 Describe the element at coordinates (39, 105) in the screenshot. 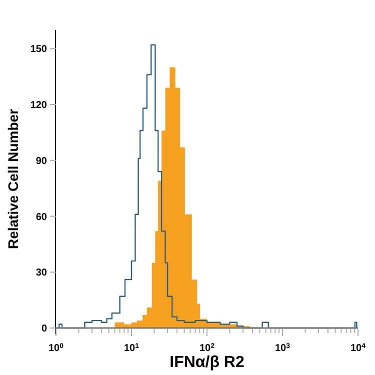

I see `y-tick-label: 120` at that location.